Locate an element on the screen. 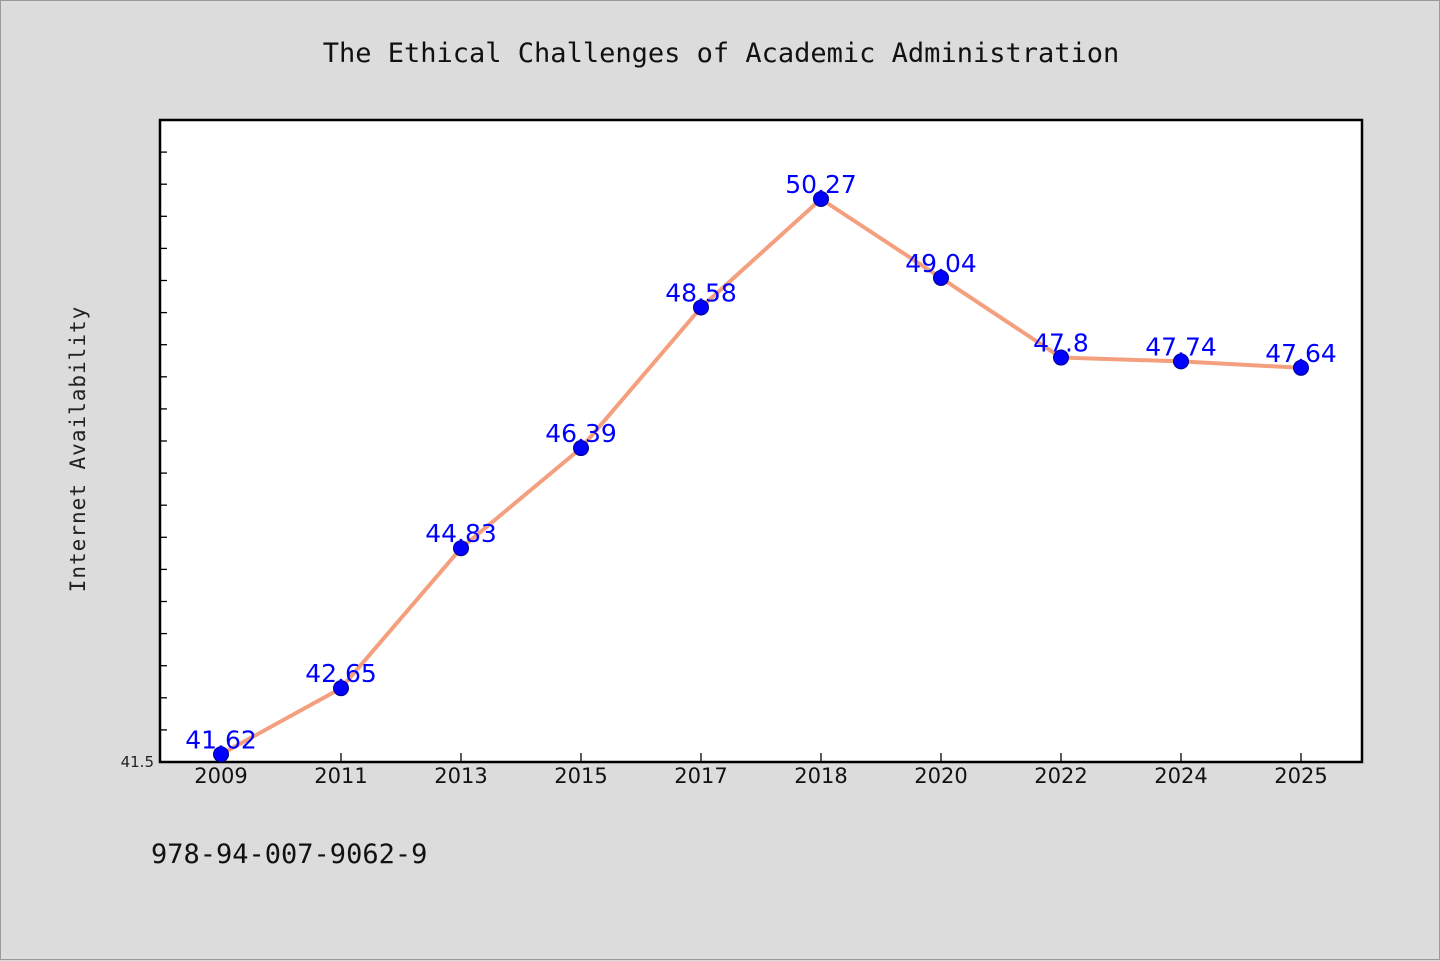  x-tick-label: 2020 is located at coordinates (940, 776).